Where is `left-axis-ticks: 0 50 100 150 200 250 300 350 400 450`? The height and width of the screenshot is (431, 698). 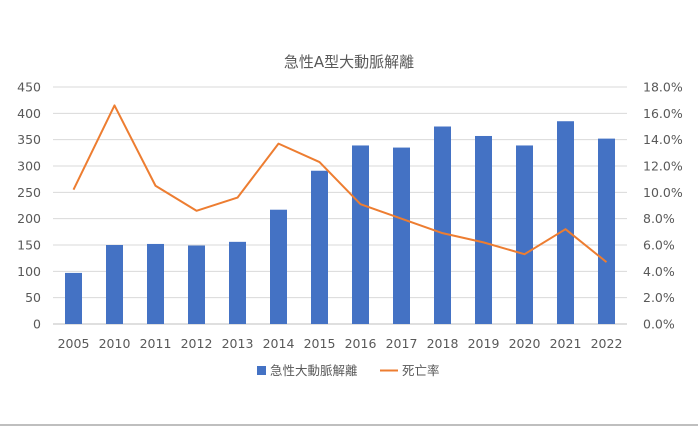
left-axis-ticks: 0 50 100 150 200 250 300 350 400 450 is located at coordinates (29, 206).